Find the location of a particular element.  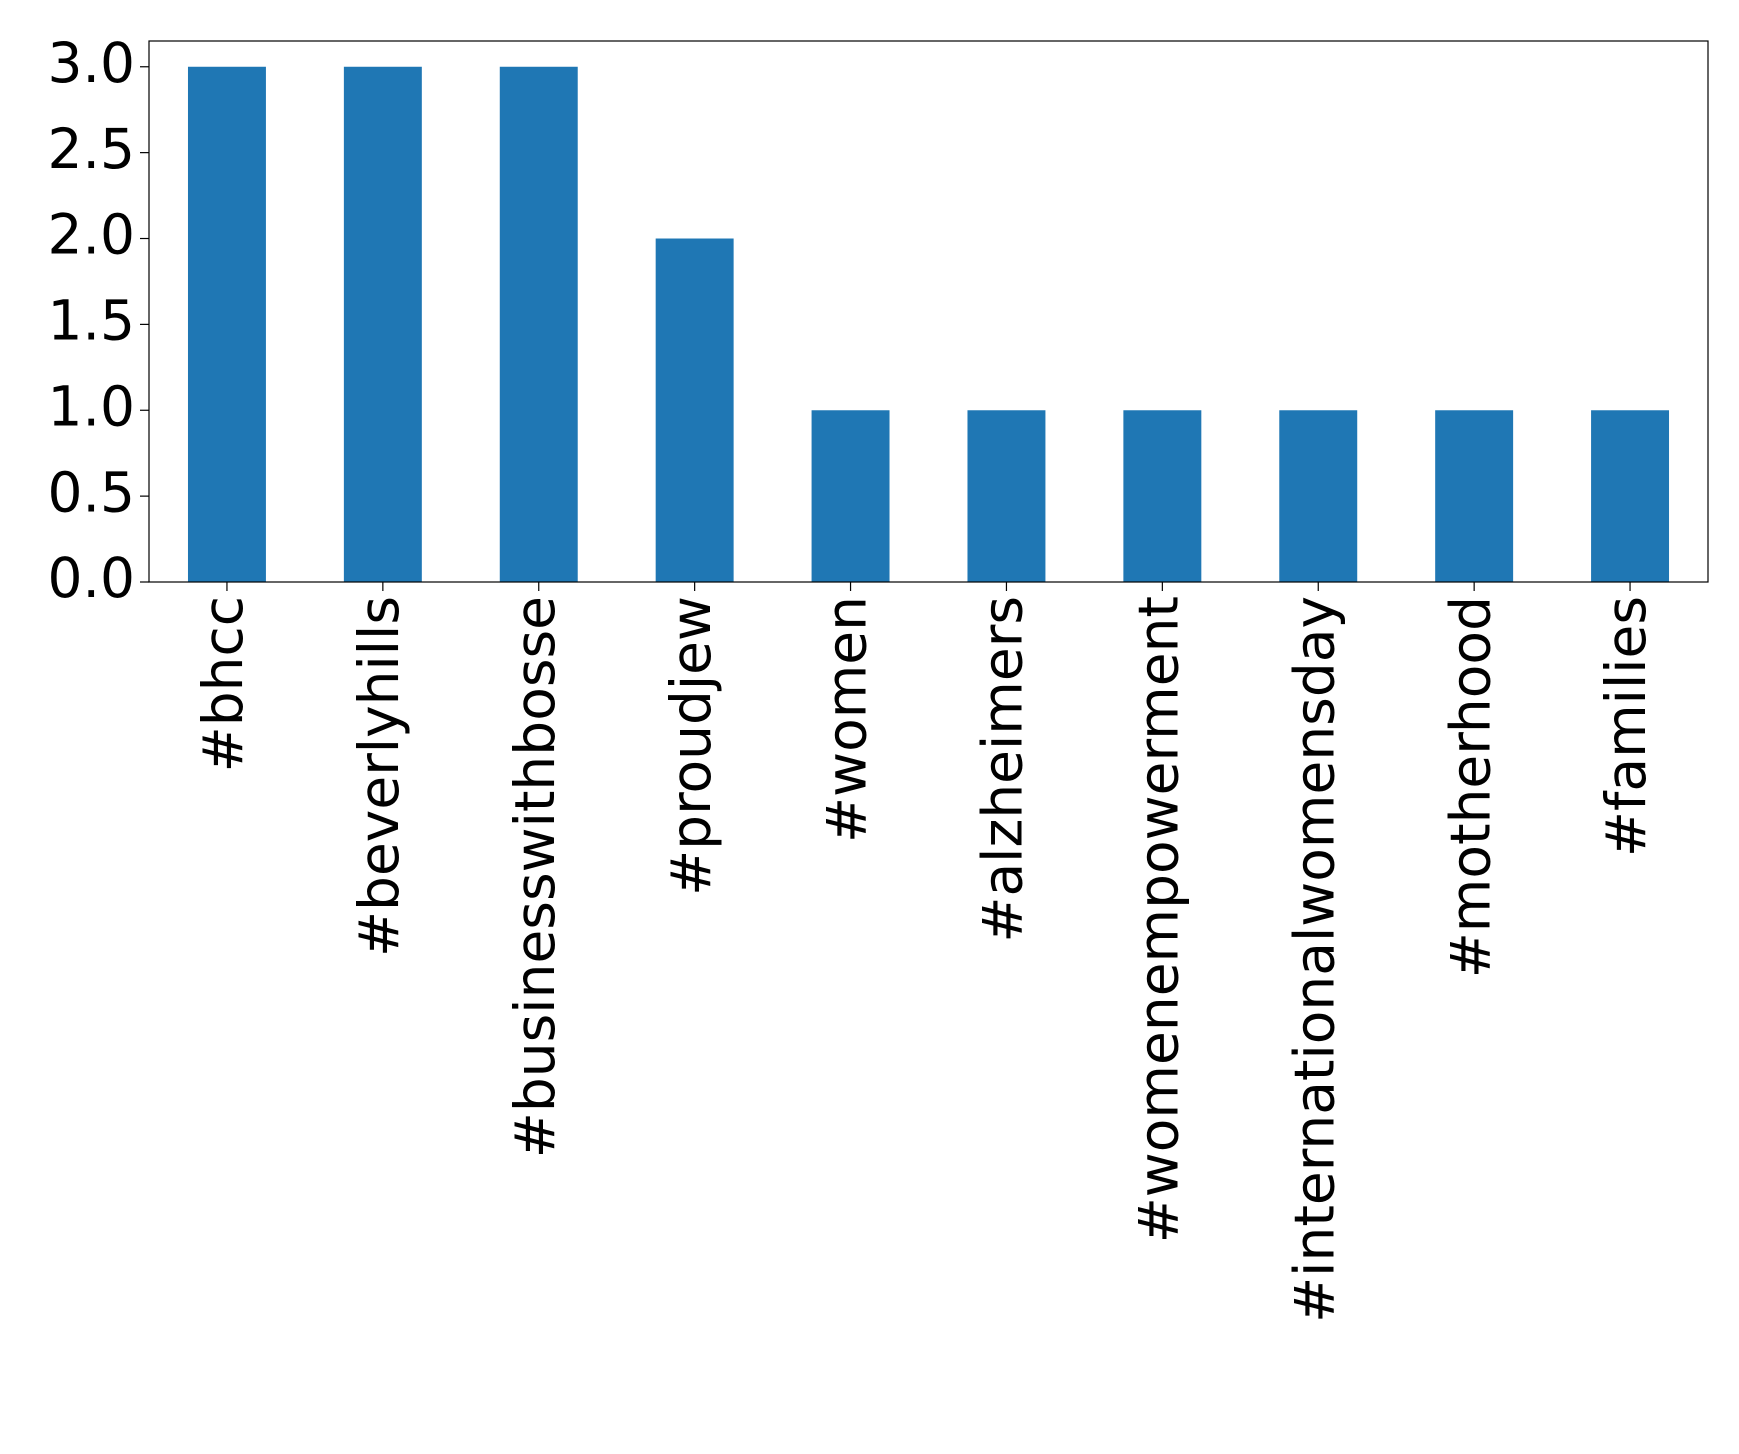

y-tick-label: 0.5 is located at coordinates (91, 492).